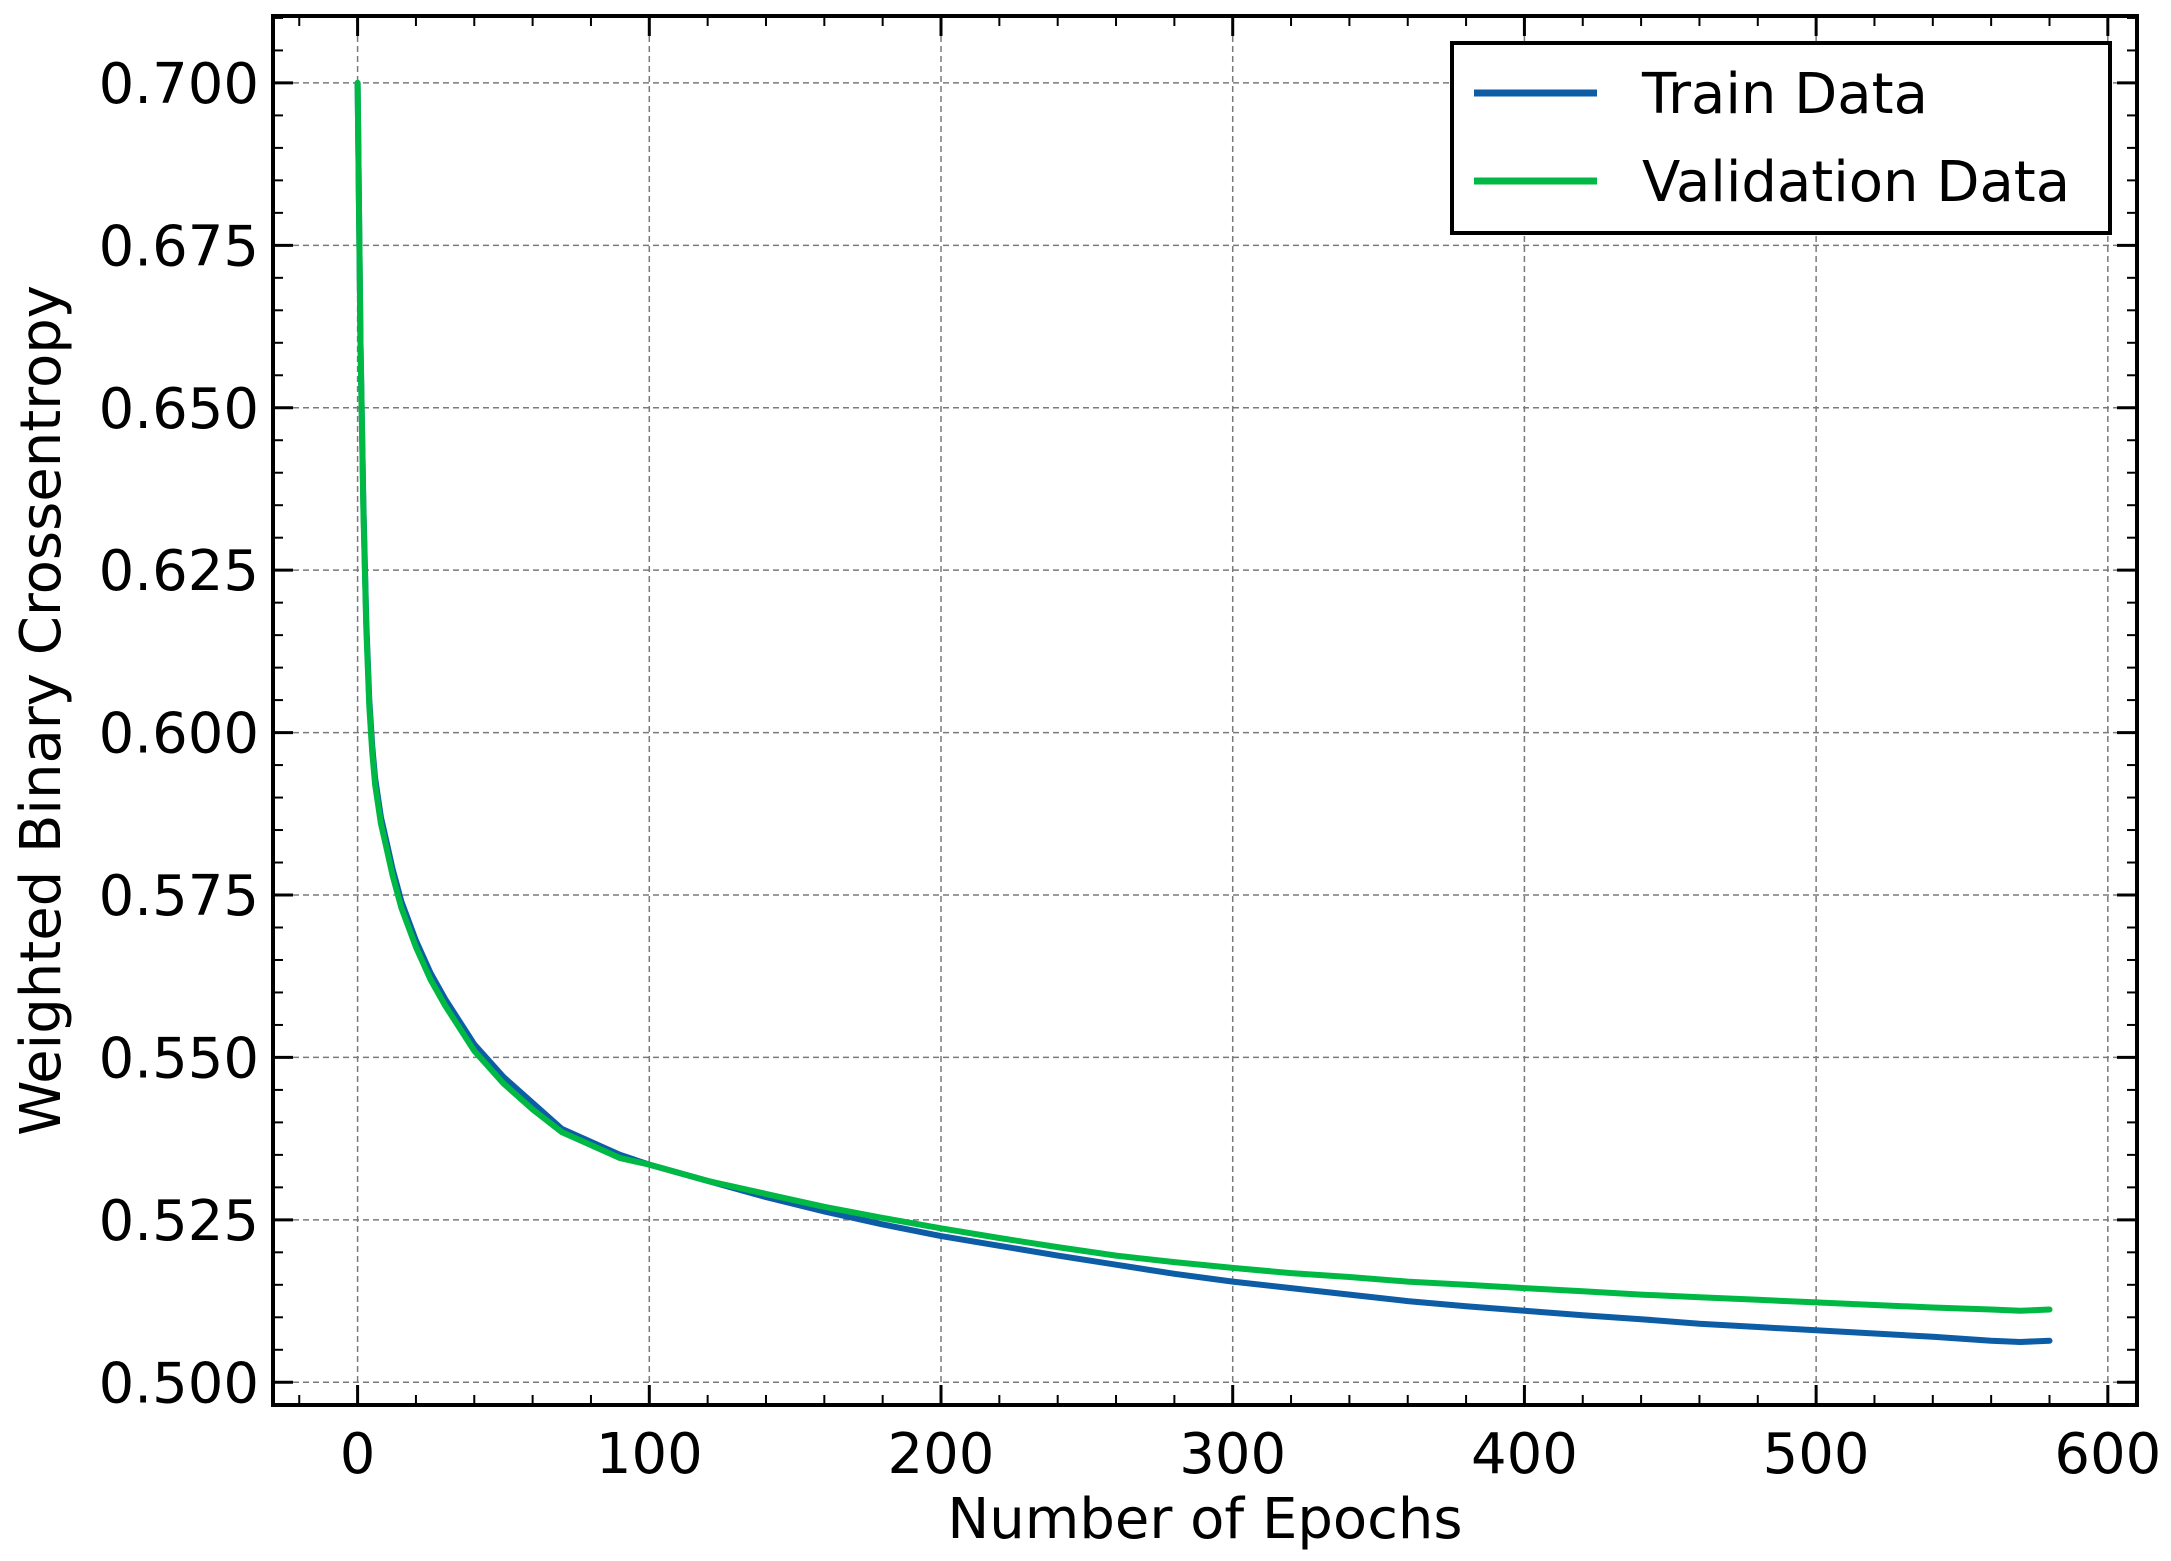 Image resolution: width=2171 pixels, height=1561 pixels. I want to click on y-tick-label: 0.675, so click(179, 246).